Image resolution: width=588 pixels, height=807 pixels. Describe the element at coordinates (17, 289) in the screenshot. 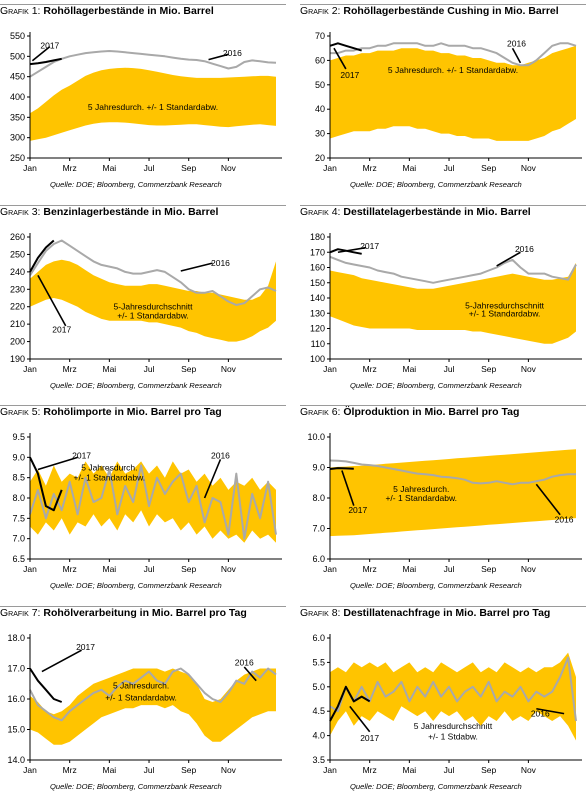

I see `y-tick-label: 230` at that location.